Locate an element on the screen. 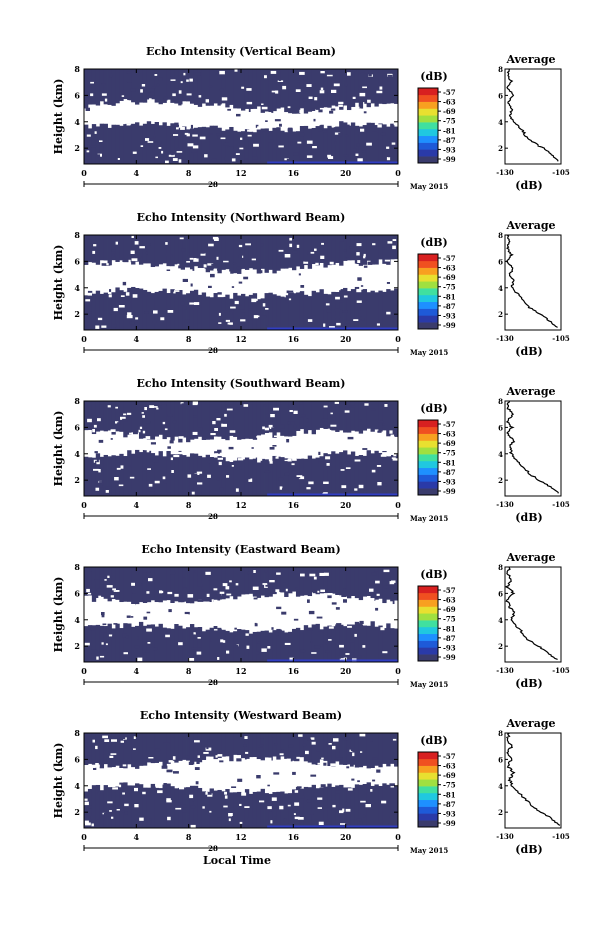 This screenshot has height=933, width=615. colorbar-swatch is located at coordinates (428, 762).